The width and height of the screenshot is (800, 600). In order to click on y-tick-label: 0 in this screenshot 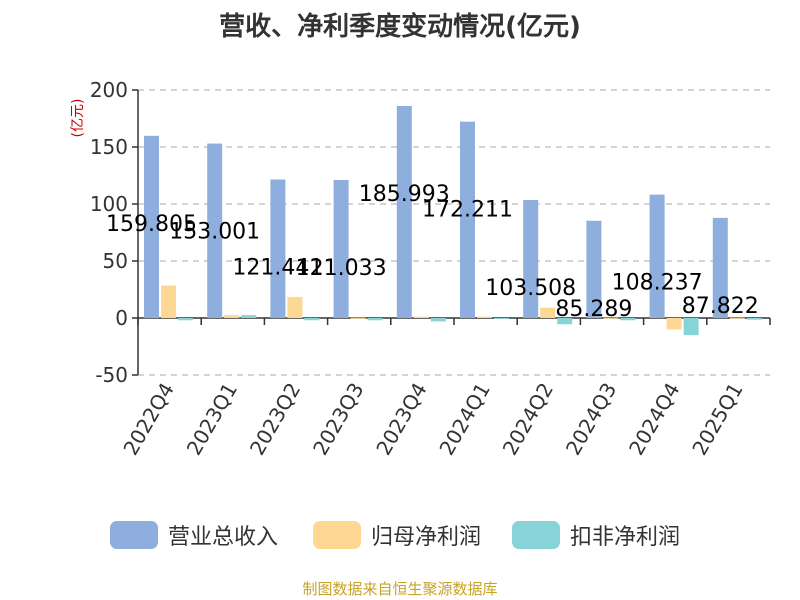, I will do `click(121, 318)`.